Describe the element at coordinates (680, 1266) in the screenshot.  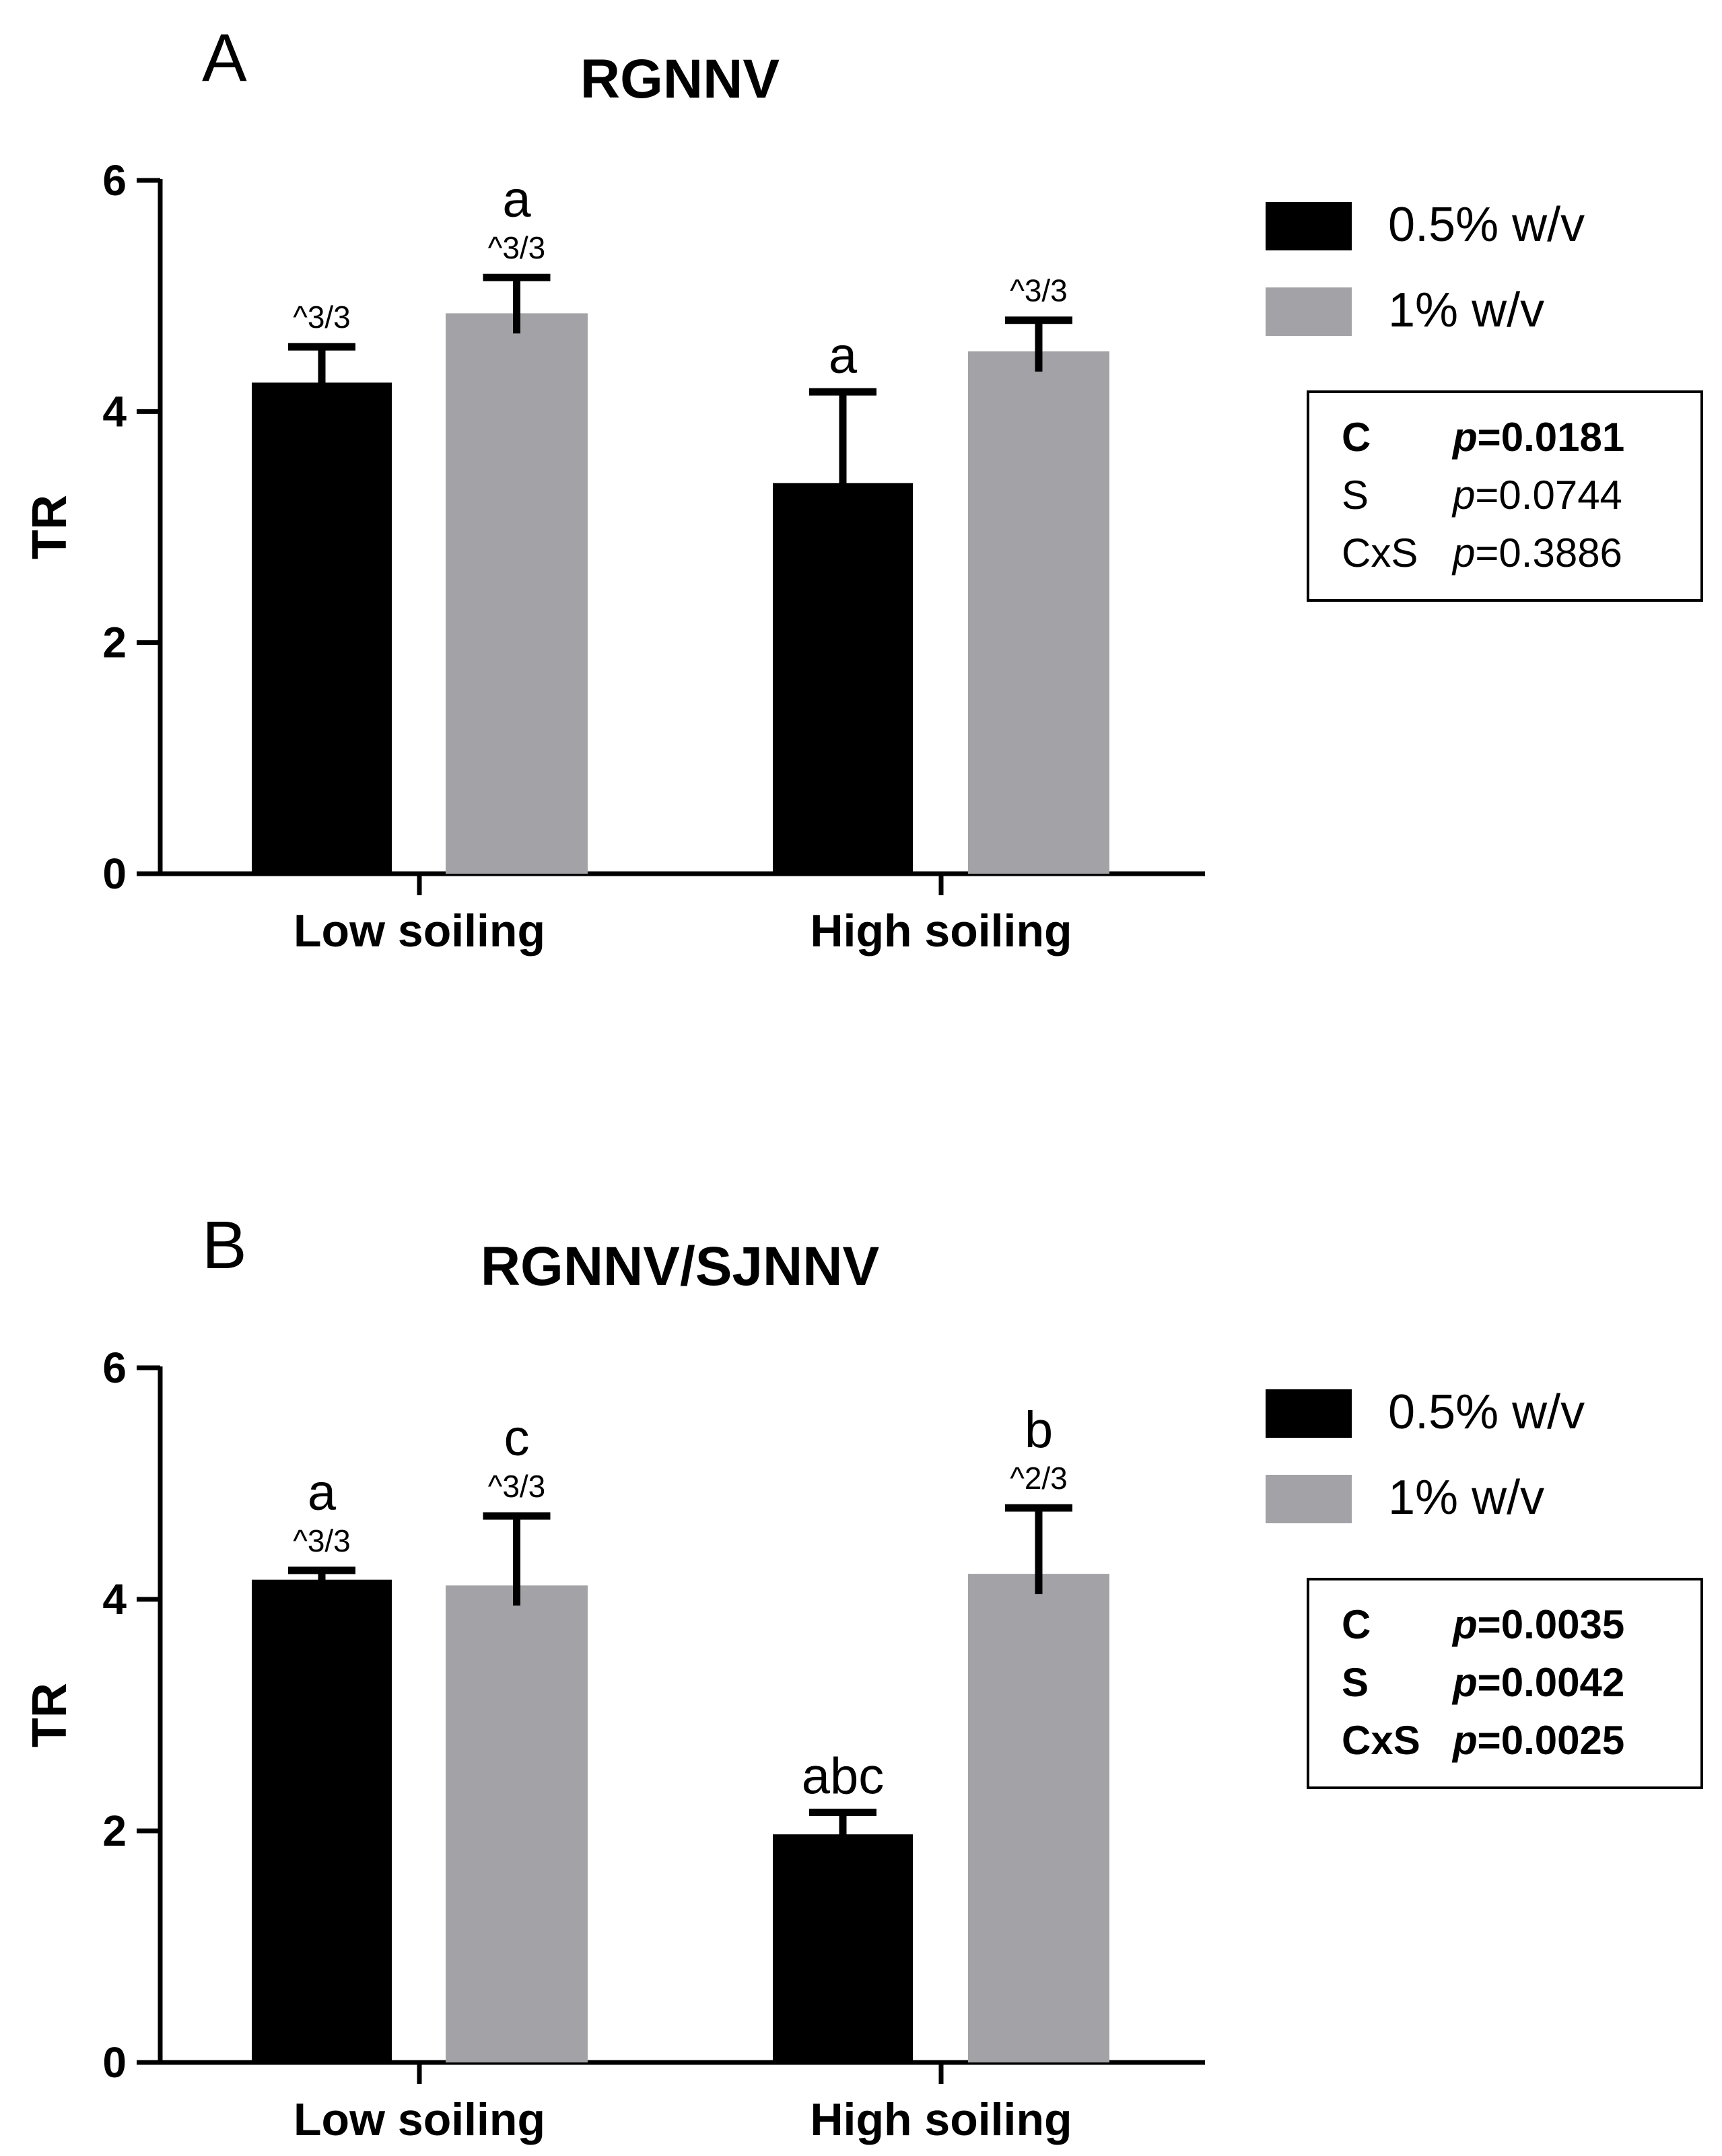
I see `chart-title: RGNNV/SJNNV` at that location.